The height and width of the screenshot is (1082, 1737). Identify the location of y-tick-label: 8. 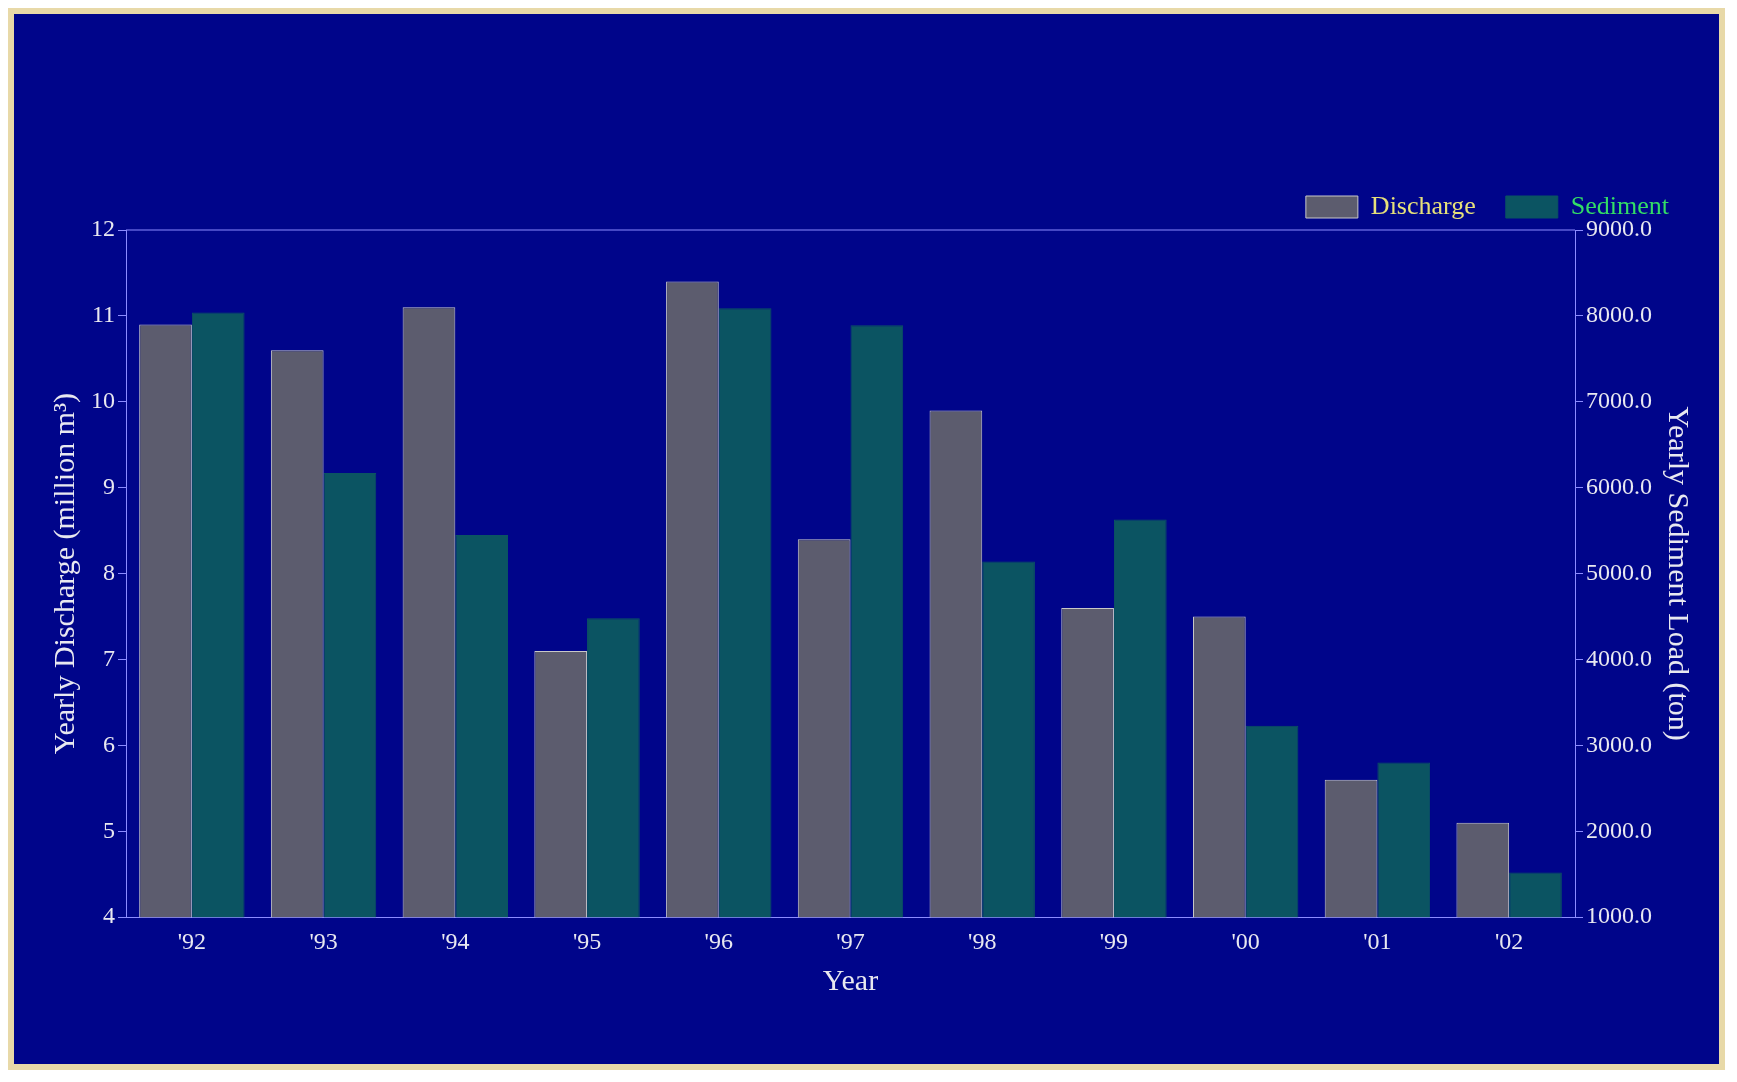
(109, 571).